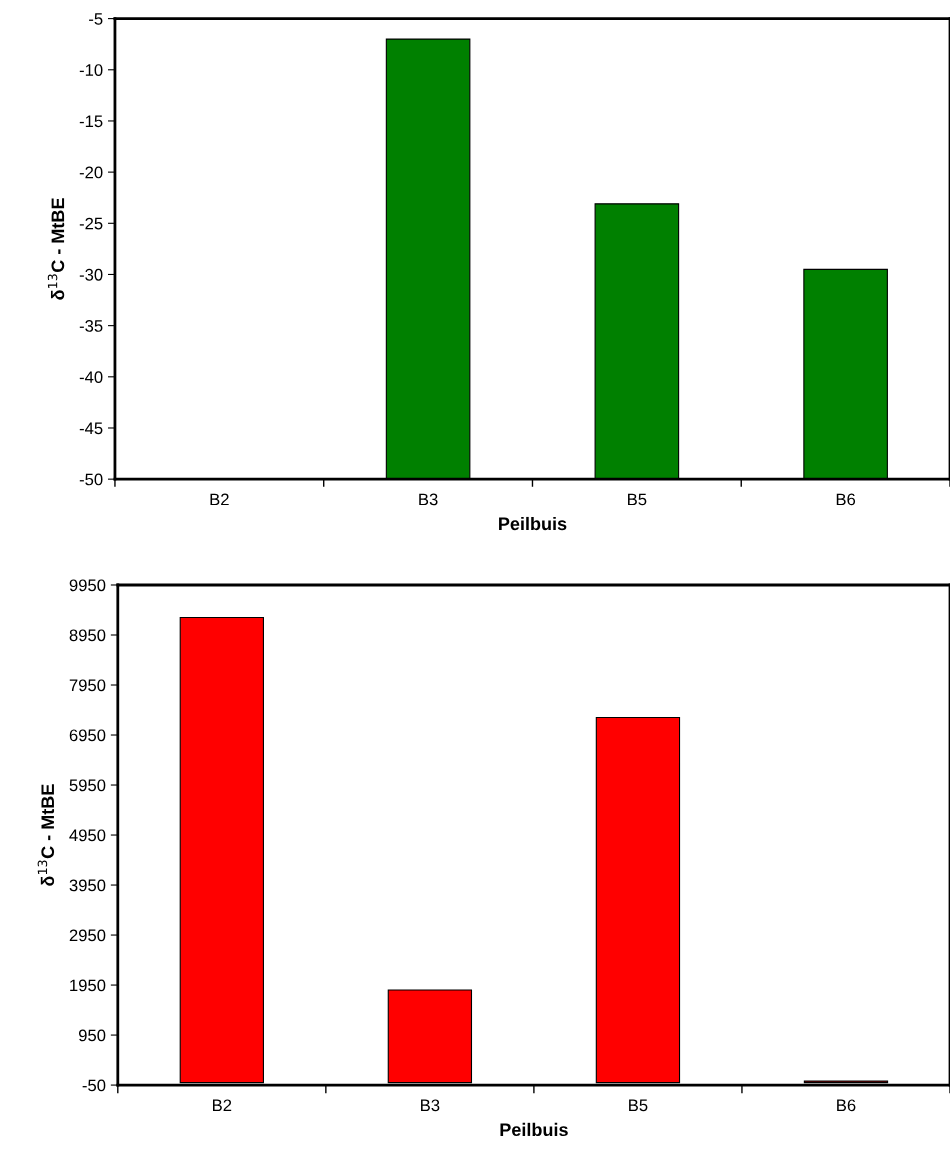 The height and width of the screenshot is (1163, 950). Describe the element at coordinates (87, 585) in the screenshot. I see `y-tick-label: 9950` at that location.